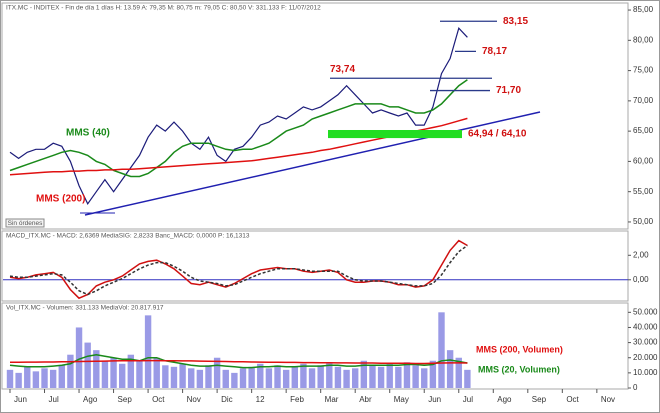 The width and height of the screenshot is (660, 413). Describe the element at coordinates (365, 399) in the screenshot. I see `x-tick-label: Abr` at that location.